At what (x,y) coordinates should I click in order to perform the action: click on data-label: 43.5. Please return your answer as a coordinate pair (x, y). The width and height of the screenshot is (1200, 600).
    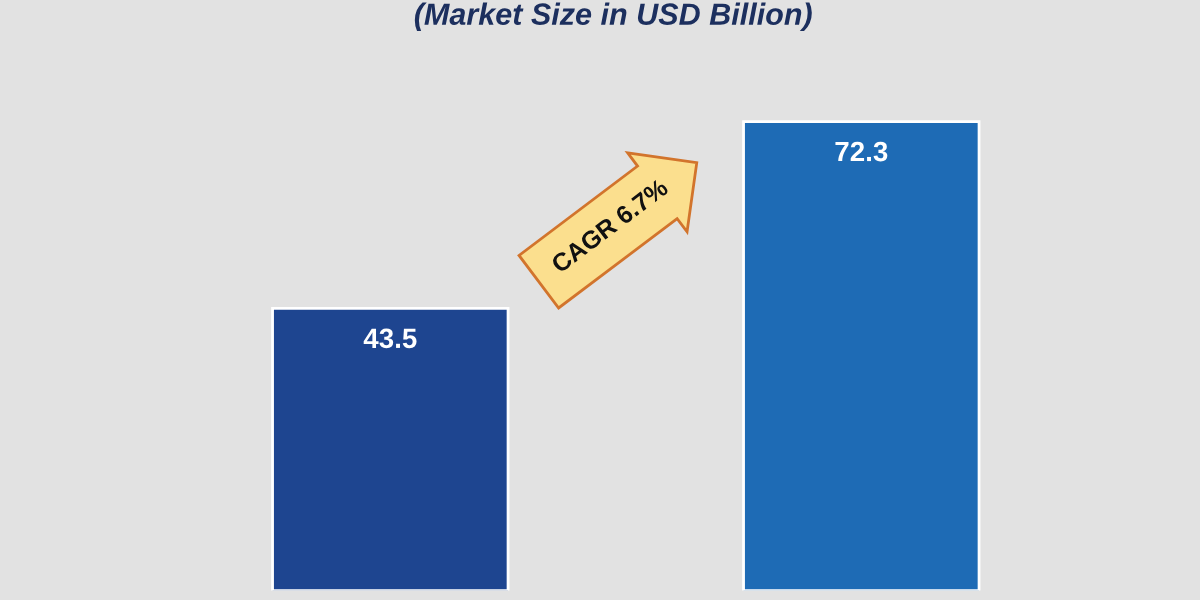
    Looking at the image, I should click on (390, 338).